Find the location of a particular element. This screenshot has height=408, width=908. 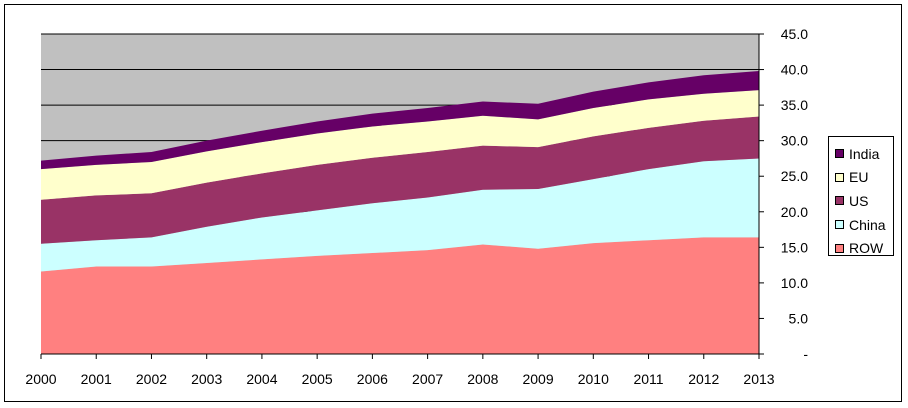

legend-label: ROW is located at coordinates (866, 248).